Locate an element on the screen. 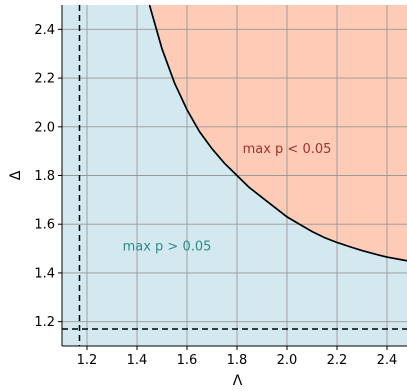  y-tick-label: 2.2 is located at coordinates (44, 79).